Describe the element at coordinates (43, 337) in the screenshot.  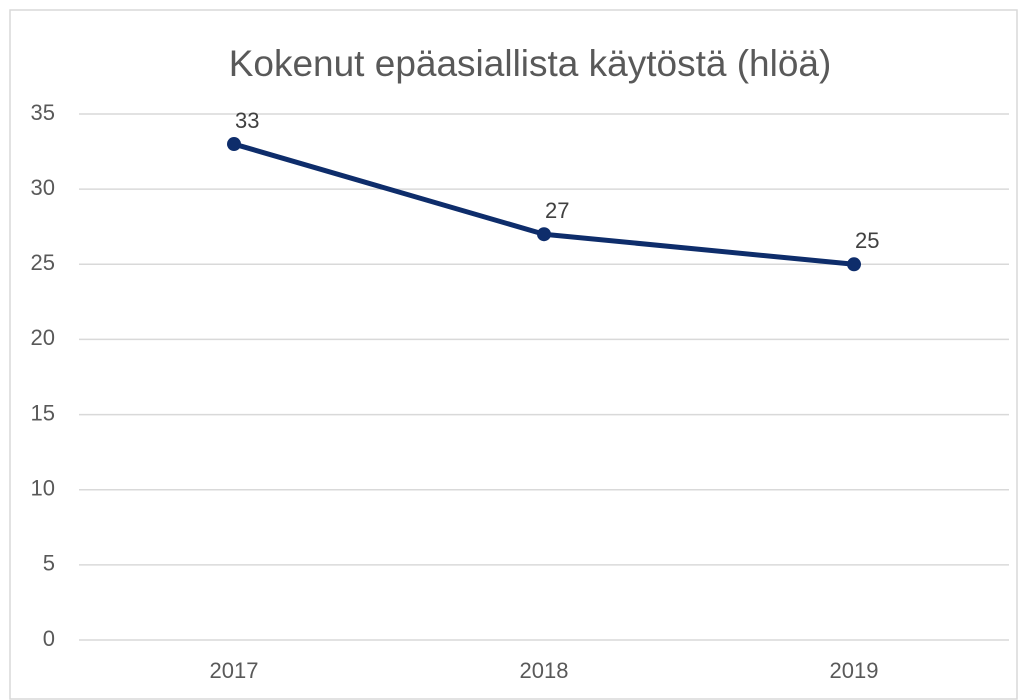
I see `y-tick-label: 20` at that location.